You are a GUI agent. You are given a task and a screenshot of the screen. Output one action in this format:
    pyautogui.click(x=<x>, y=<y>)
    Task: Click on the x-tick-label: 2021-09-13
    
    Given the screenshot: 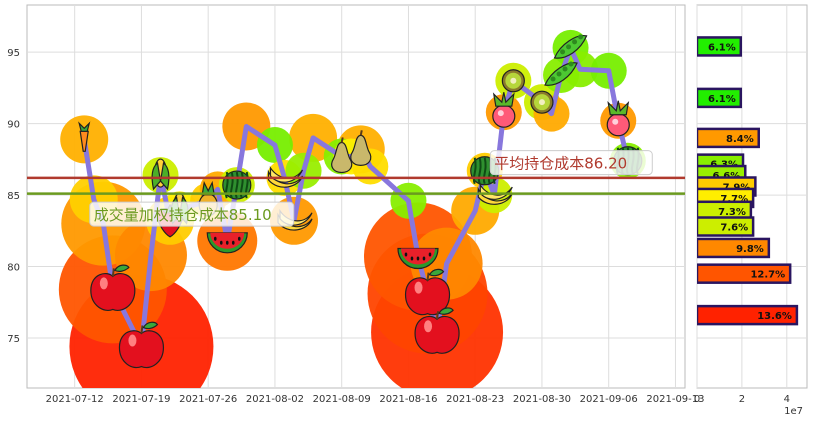 What is the action you would take?
    pyautogui.click(x=675, y=399)
    